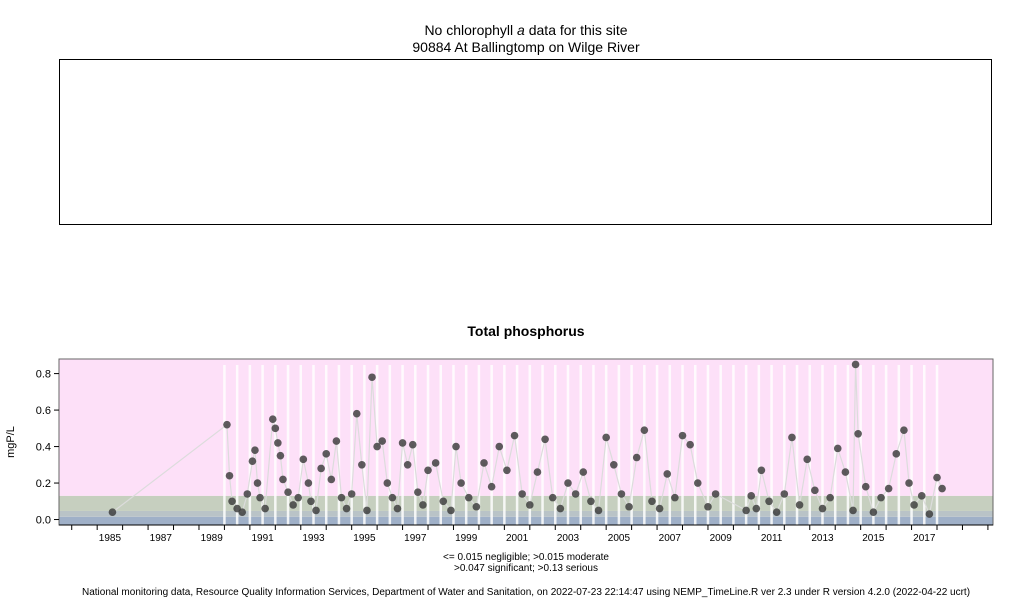  Describe the element at coordinates (526, 557) in the screenshot. I see `threshold-note-1: <= 0.015 negligible; >0.015 moderate` at that location.